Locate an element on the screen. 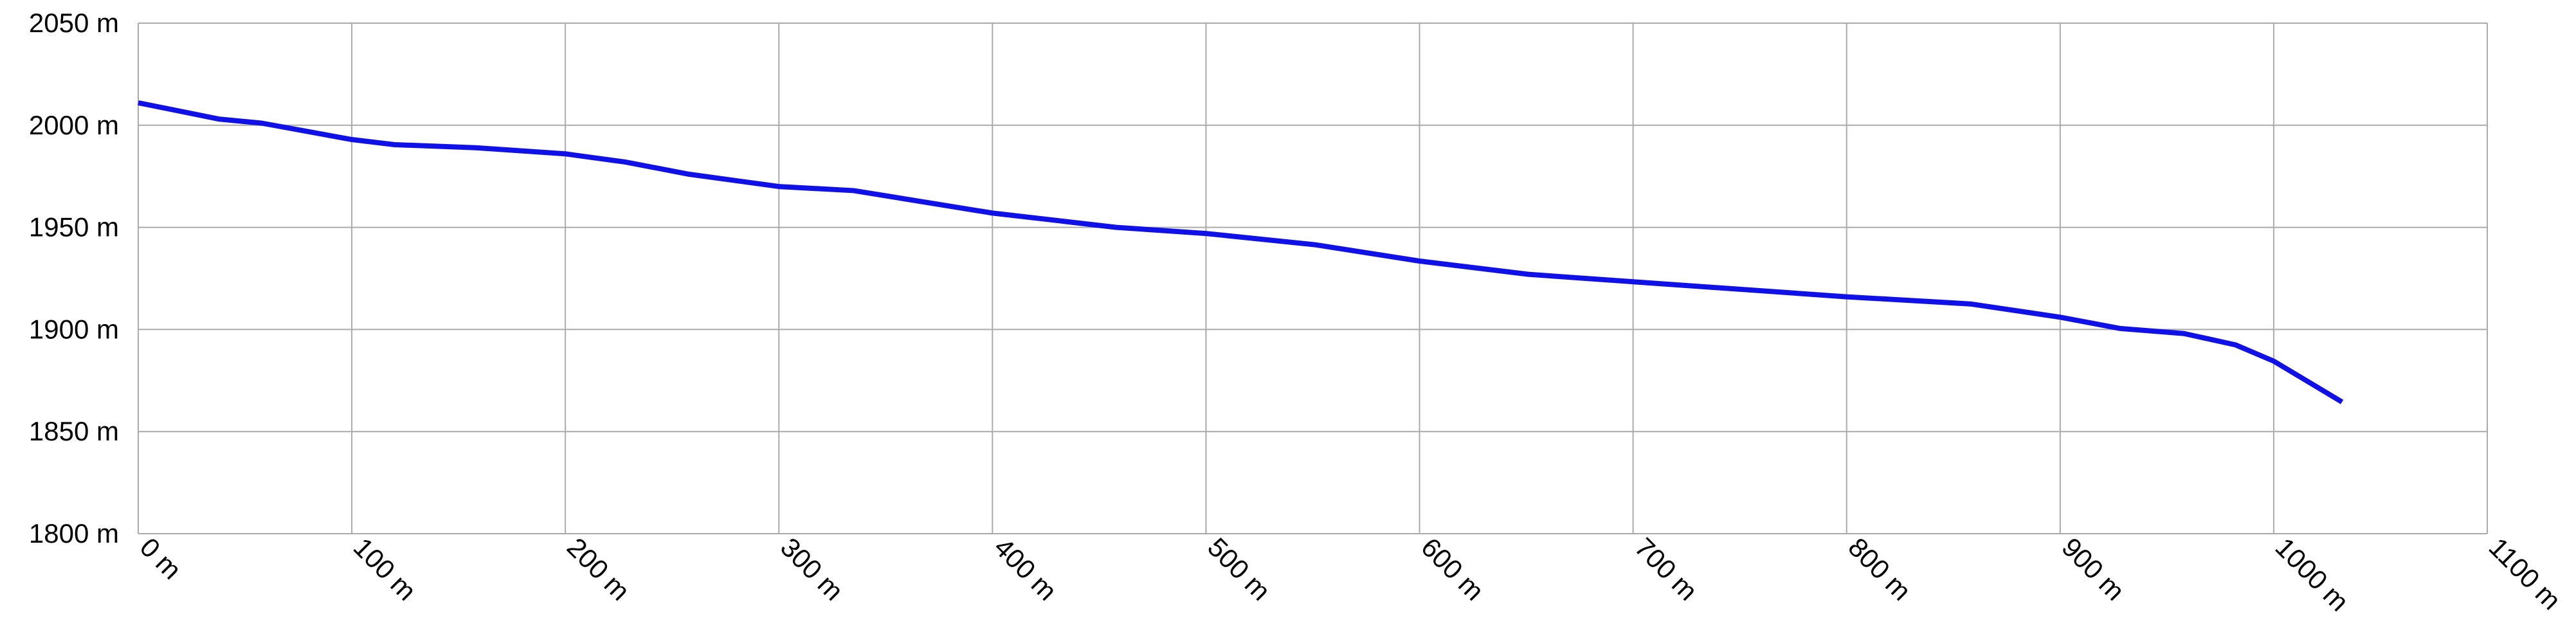 This screenshot has height=643, width=2576. x-tick-label: 800 m is located at coordinates (1879, 569).